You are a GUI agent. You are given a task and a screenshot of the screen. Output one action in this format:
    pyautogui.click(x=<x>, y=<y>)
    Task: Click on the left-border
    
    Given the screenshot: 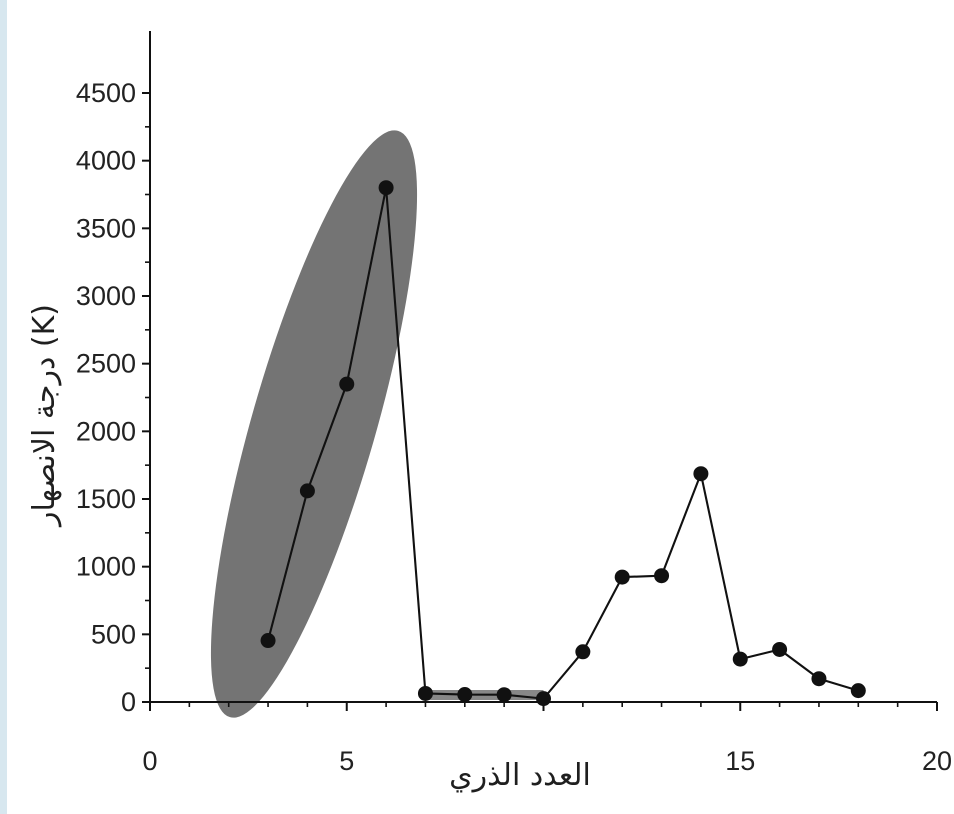 What is the action you would take?
    pyautogui.click(x=3, y=407)
    